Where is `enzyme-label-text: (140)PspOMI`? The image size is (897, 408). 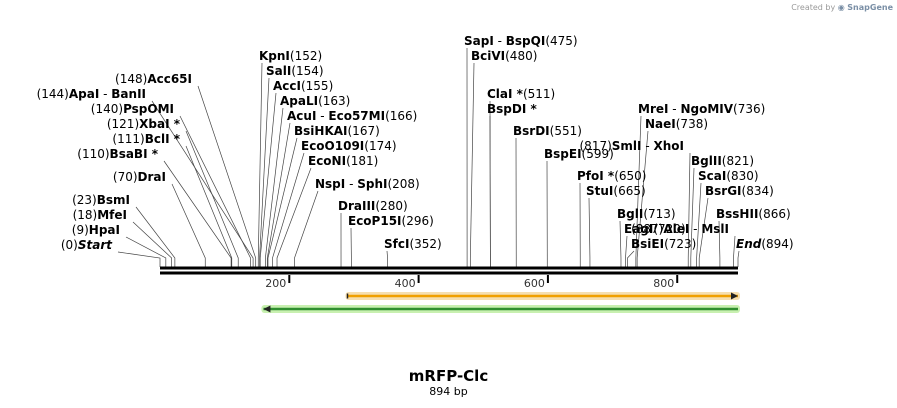 enzyme-label-text: (140)PspOMI is located at coordinates (132, 109).